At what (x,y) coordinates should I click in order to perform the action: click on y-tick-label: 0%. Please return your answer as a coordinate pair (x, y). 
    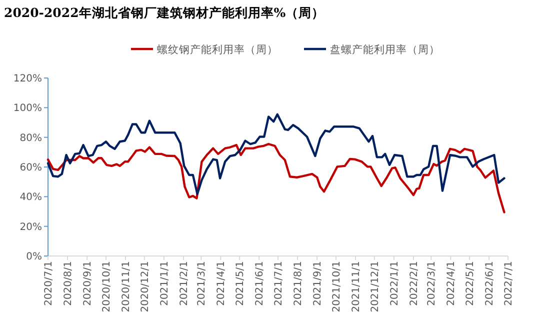
    Looking at the image, I should click on (34, 257).